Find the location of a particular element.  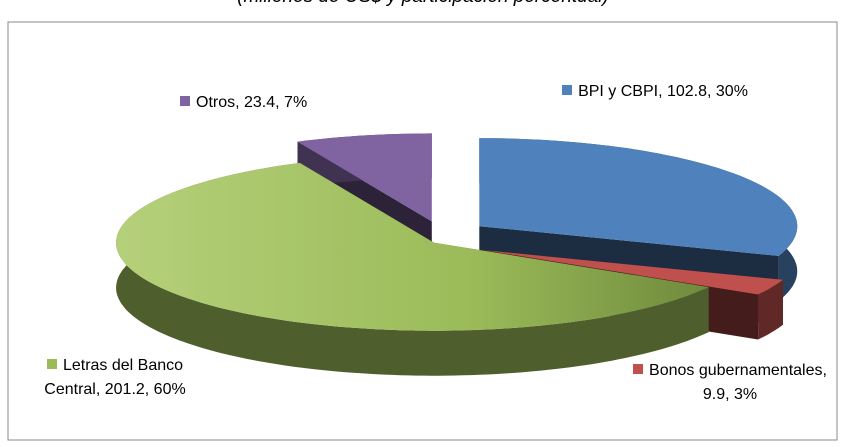

label-text: Letras del Banco Central, 201.2, 60% is located at coordinates (115, 377).